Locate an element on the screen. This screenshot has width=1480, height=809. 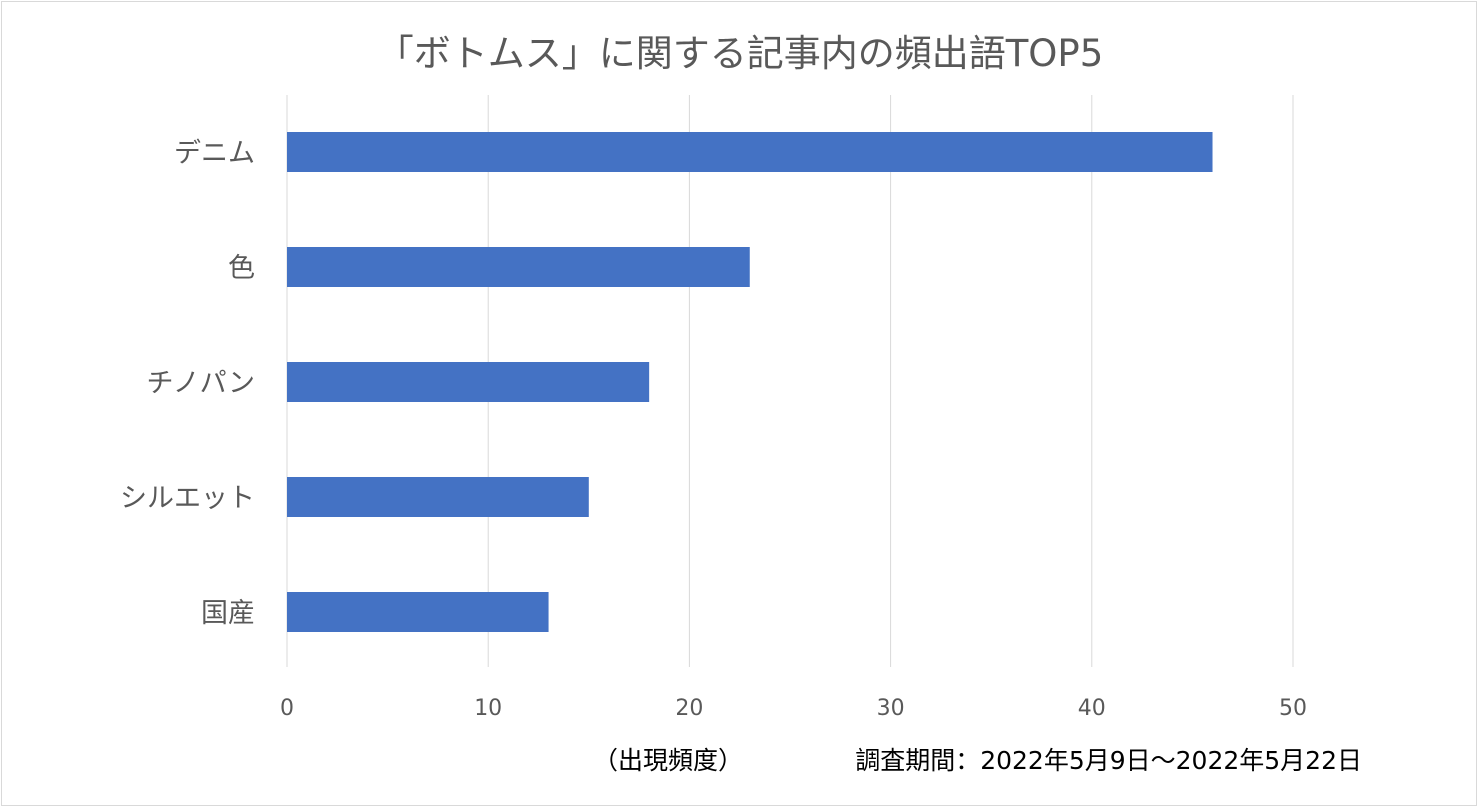
chart-title: 「ボトムス」に関する記事内の頻出語TOP5 is located at coordinates (740, 53).